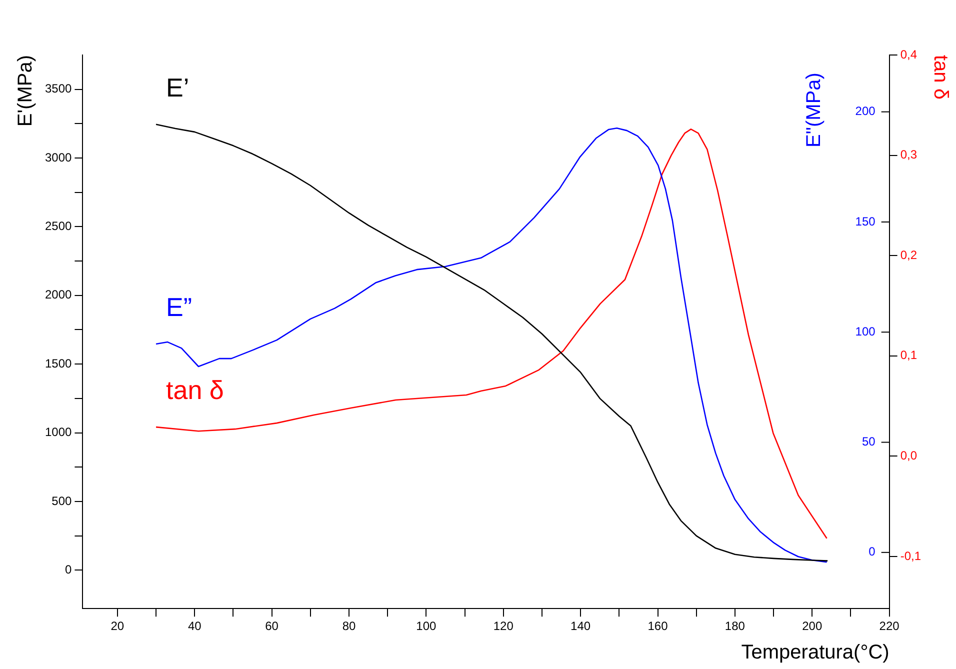 This screenshot has width=956, height=669. I want to click on x-tick-label: 120, so click(503, 626).